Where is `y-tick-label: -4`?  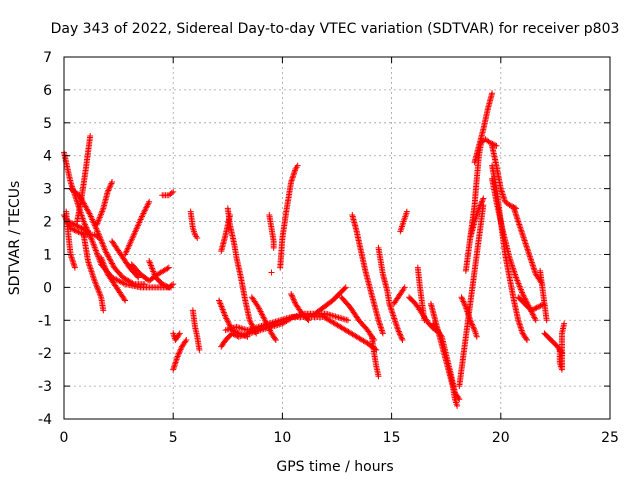
y-tick-label: -4 is located at coordinates (45, 420).